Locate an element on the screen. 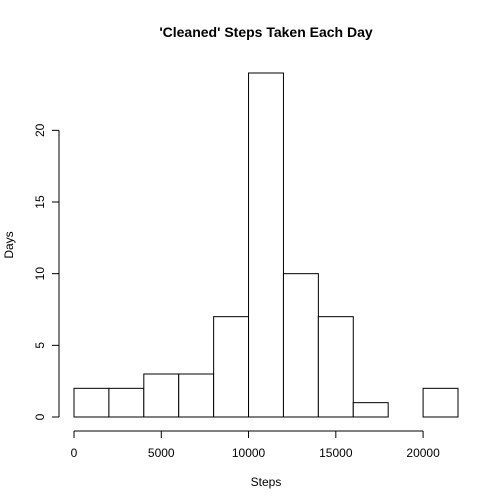 This screenshot has height=504, width=504. x-tick-label: 20000 is located at coordinates (423, 453).